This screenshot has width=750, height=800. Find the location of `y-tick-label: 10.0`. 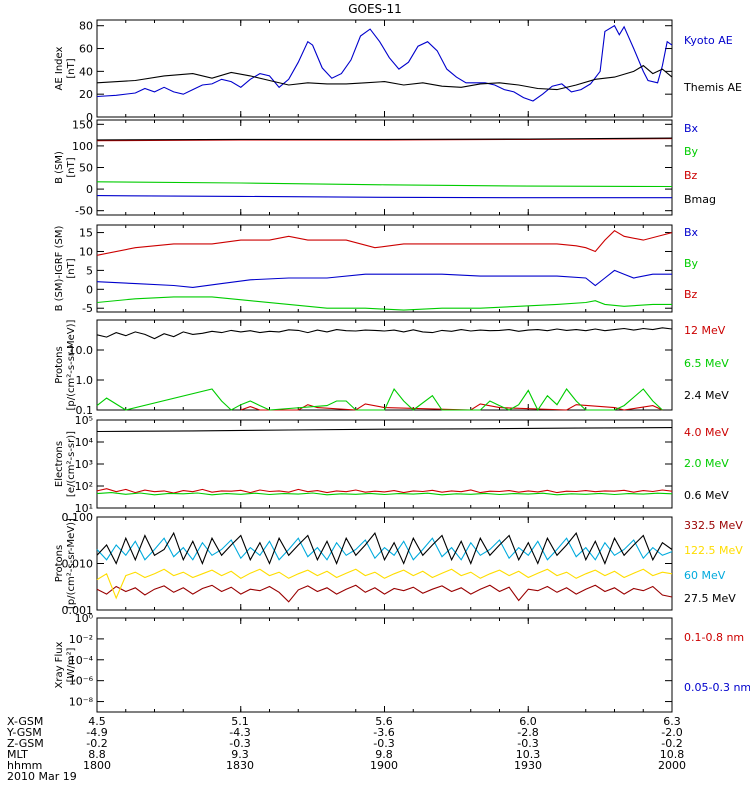

y-tick-label: 10.0 is located at coordinates (81, 350).